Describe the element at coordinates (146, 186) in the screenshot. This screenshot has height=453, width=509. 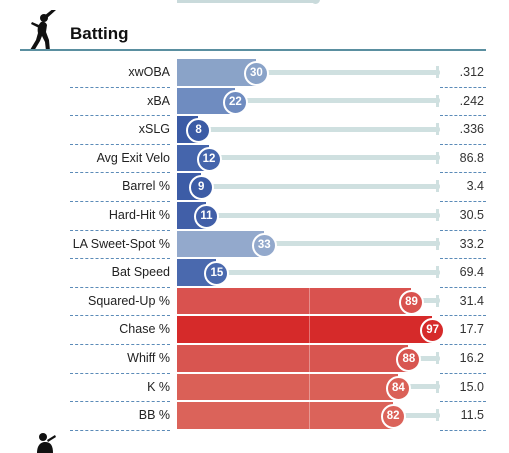
I see `stat-label: Barrel %` at that location.